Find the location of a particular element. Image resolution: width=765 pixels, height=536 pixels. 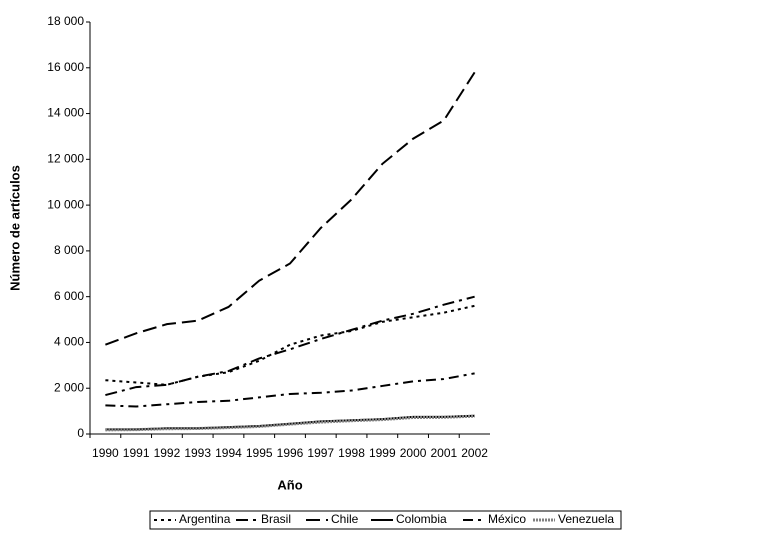

y-tick-label: 6 000 is located at coordinates (69, 296).